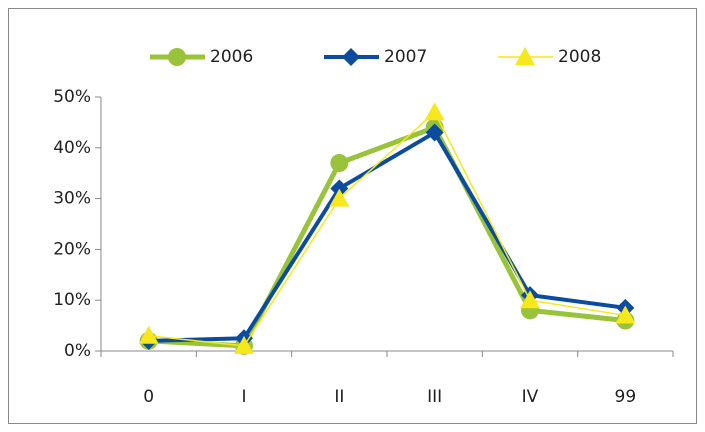 This screenshot has height=432, width=705. Describe the element at coordinates (77, 351) in the screenshot. I see `y-tick-label: 0%` at that location.